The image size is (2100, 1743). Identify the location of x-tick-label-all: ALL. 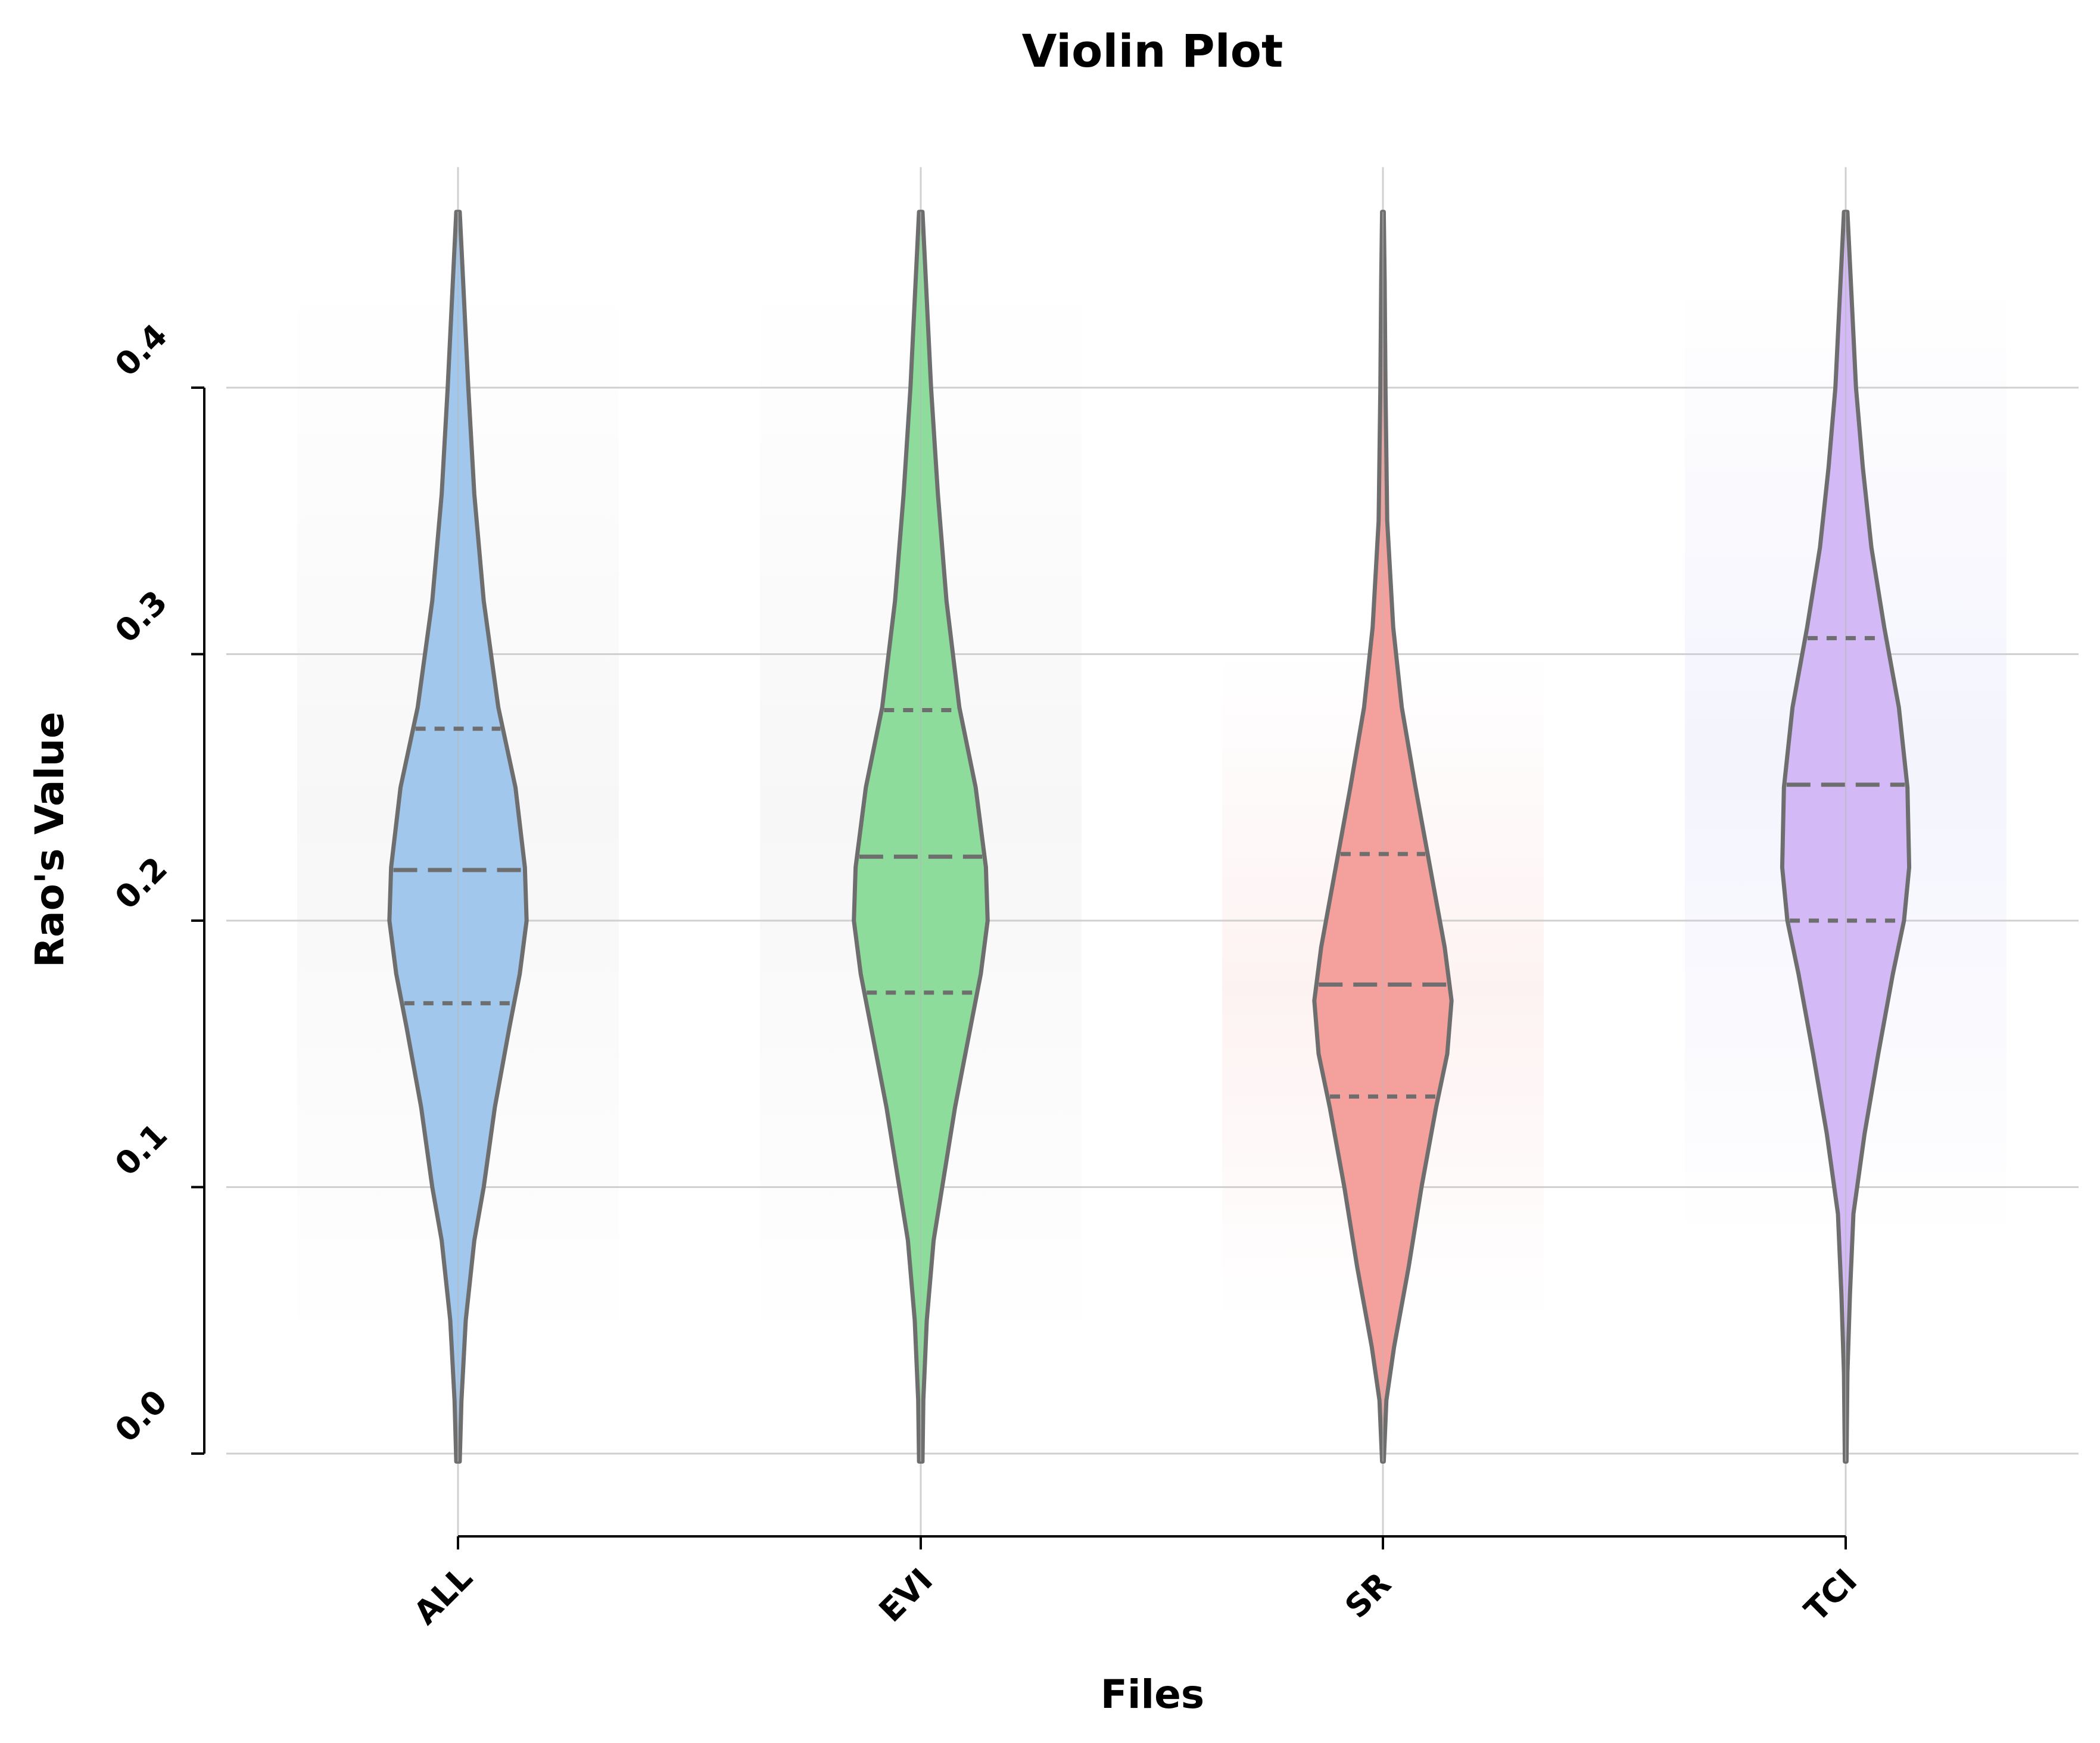
(443, 1596).